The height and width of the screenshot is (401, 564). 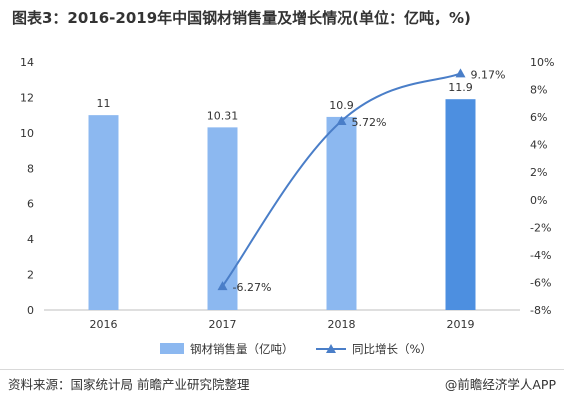 I want to click on right-tick-label: -2%, so click(x=540, y=227).